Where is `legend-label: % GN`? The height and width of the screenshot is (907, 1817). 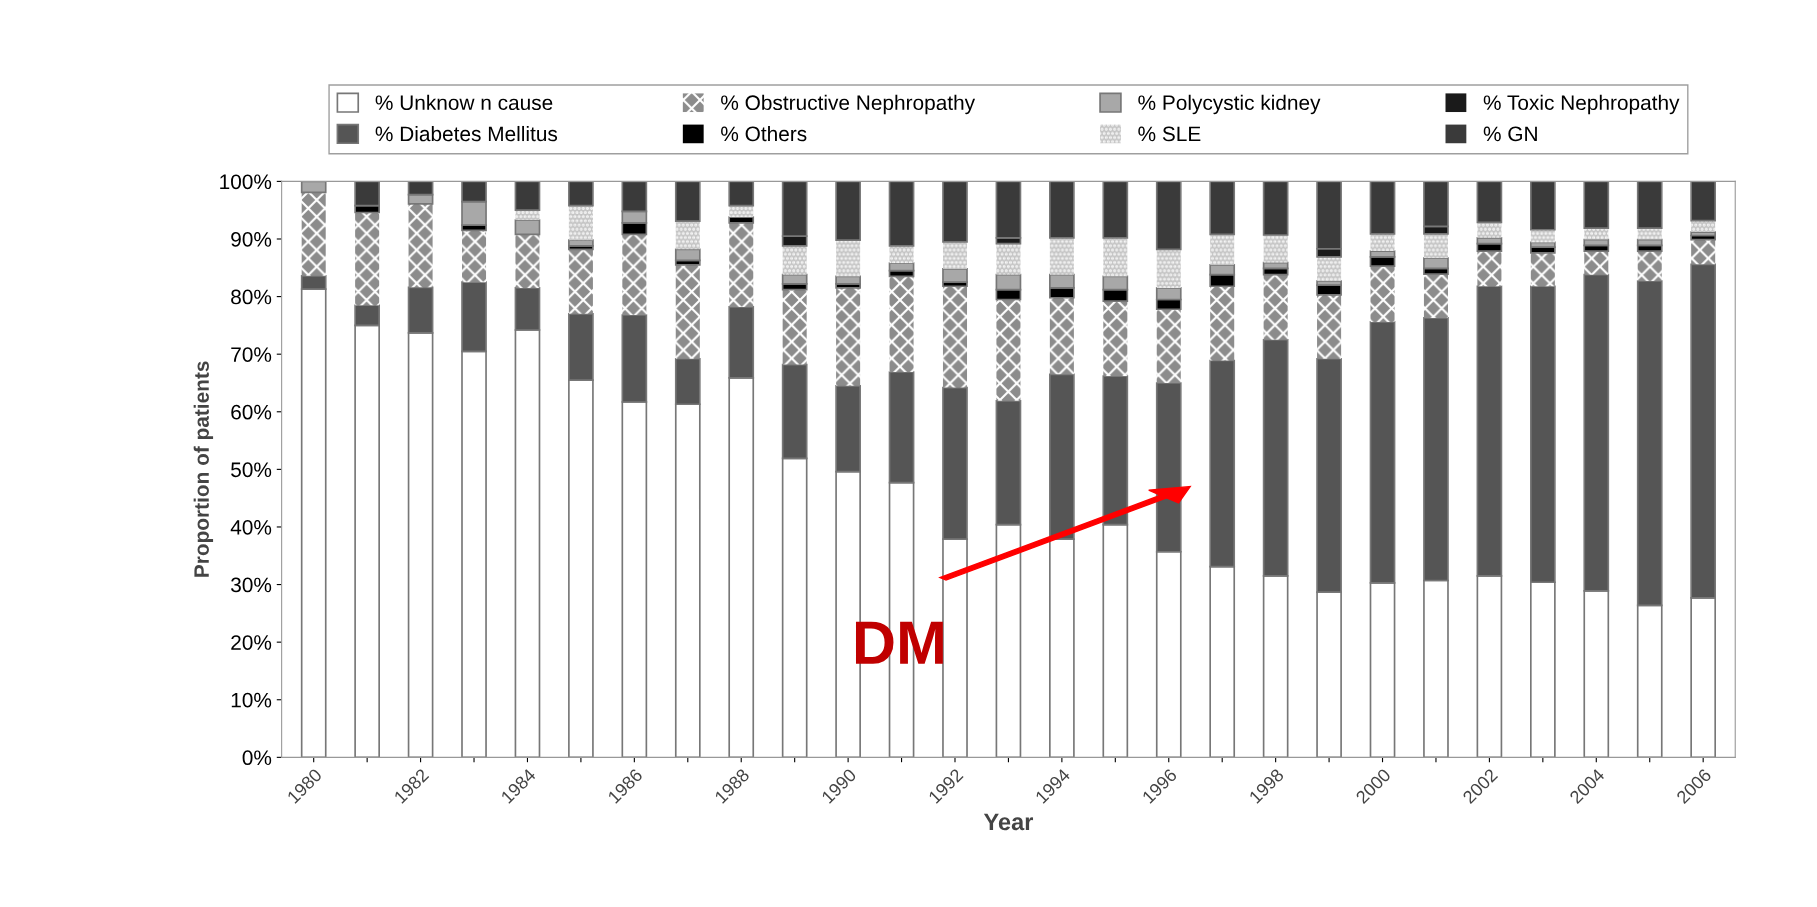 legend-label: % GN is located at coordinates (1510, 134).